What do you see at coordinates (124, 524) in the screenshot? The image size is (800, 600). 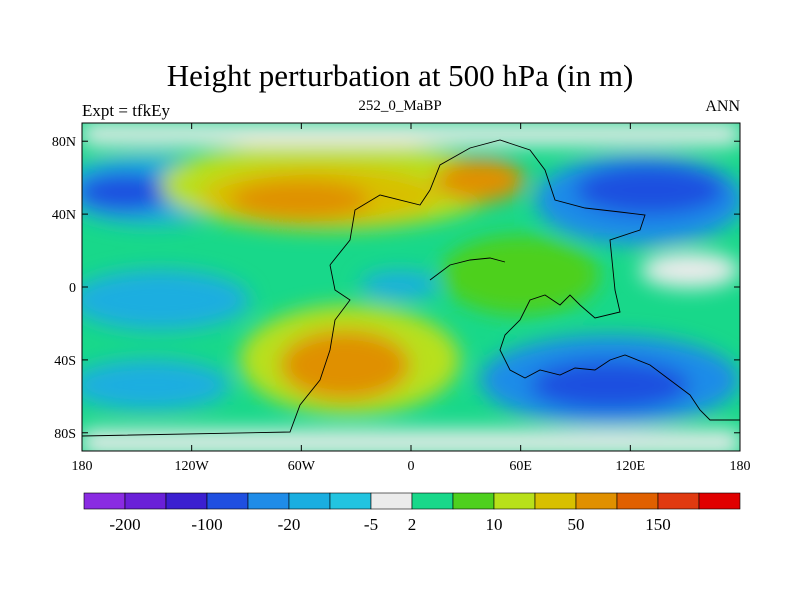 I see `colorbar-tick-label: -200` at bounding box center [124, 524].